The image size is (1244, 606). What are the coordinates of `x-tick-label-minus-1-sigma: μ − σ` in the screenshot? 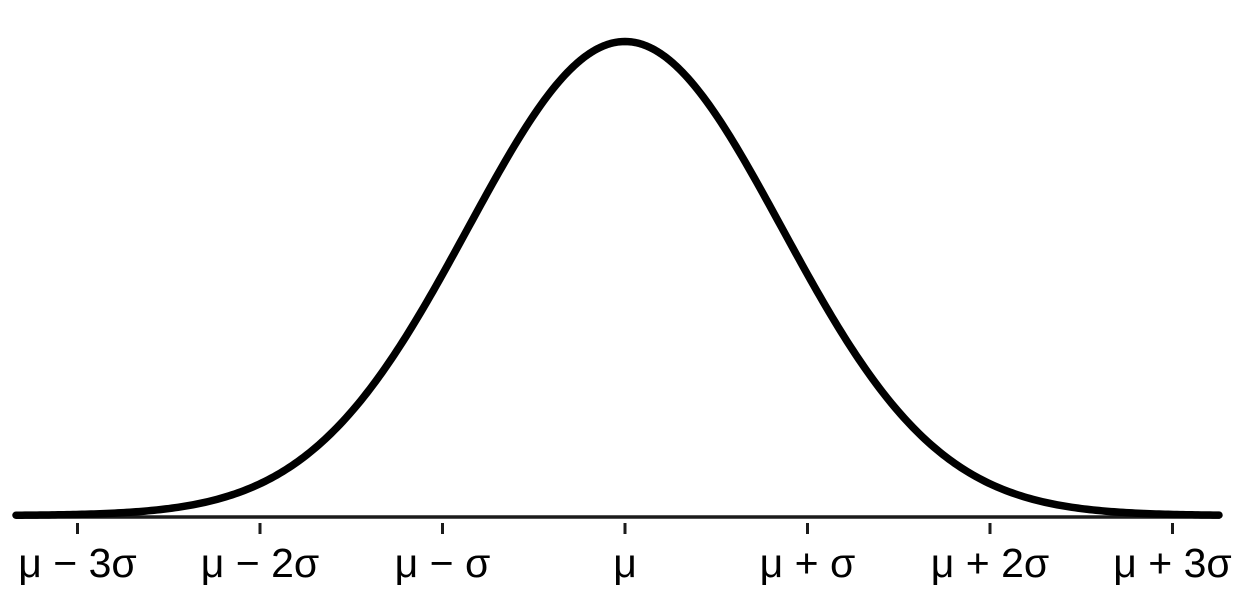 It's located at (443, 563).